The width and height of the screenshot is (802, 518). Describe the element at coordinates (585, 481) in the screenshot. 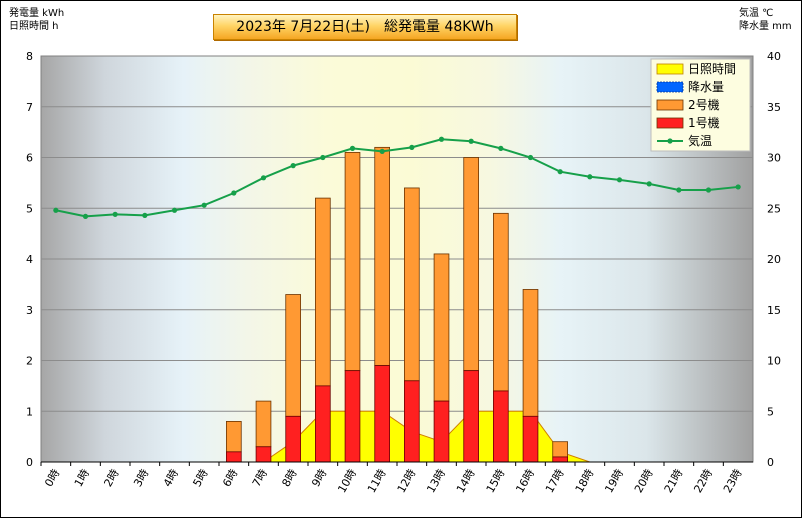

I see `x-tick-label: 18時` at that location.